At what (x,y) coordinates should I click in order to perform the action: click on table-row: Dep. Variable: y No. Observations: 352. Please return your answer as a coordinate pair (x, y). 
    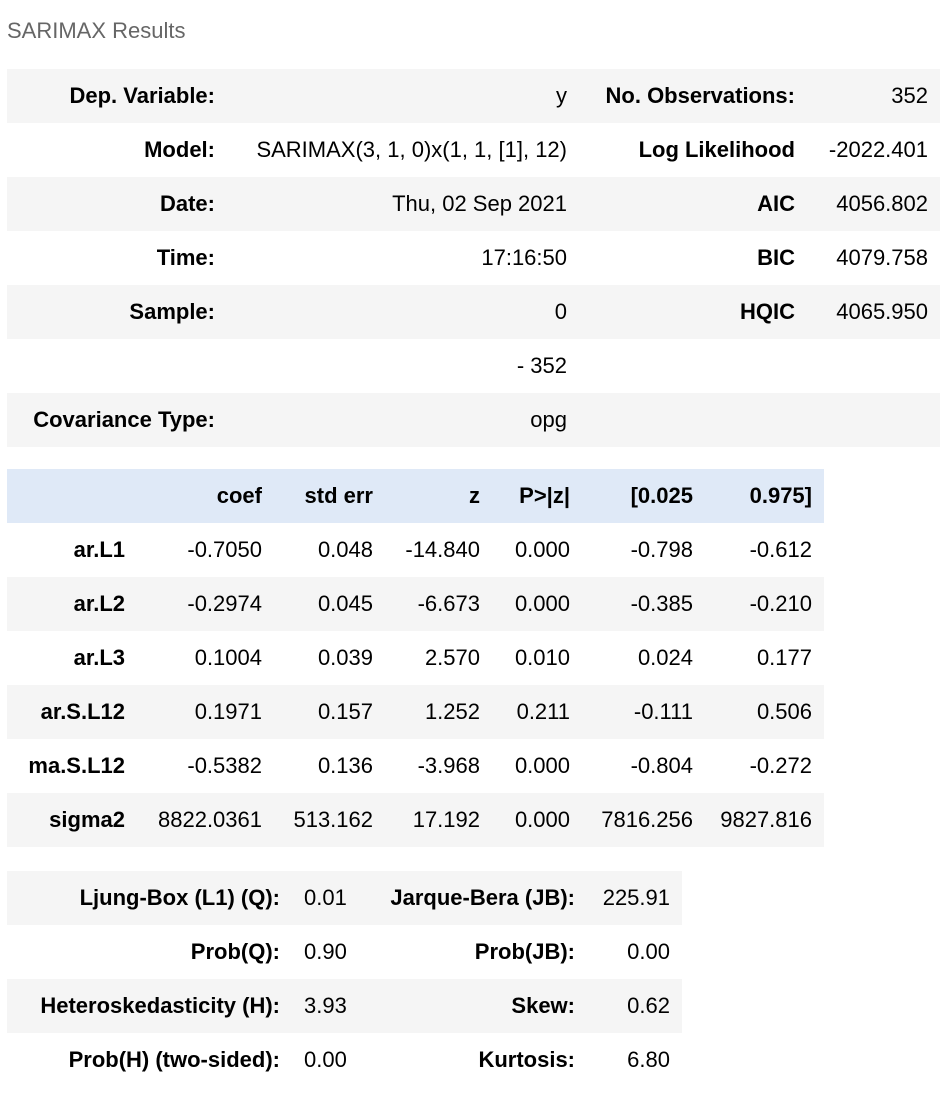
    Looking at the image, I should click on (473, 96).